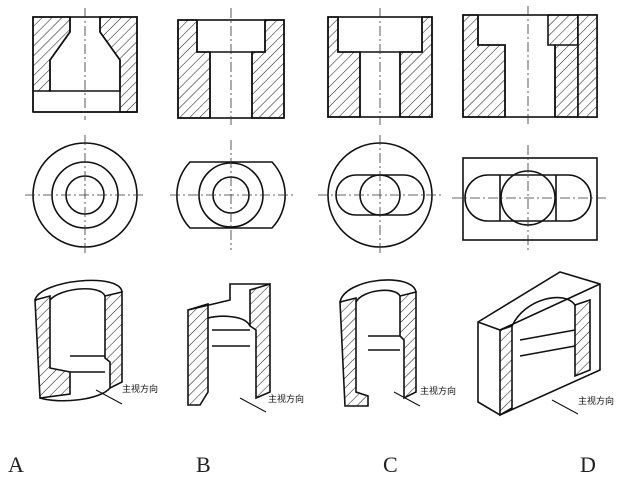  What do you see at coordinates (140, 389) in the screenshot?
I see `option-a-view-direction-label: 主视方向` at bounding box center [140, 389].